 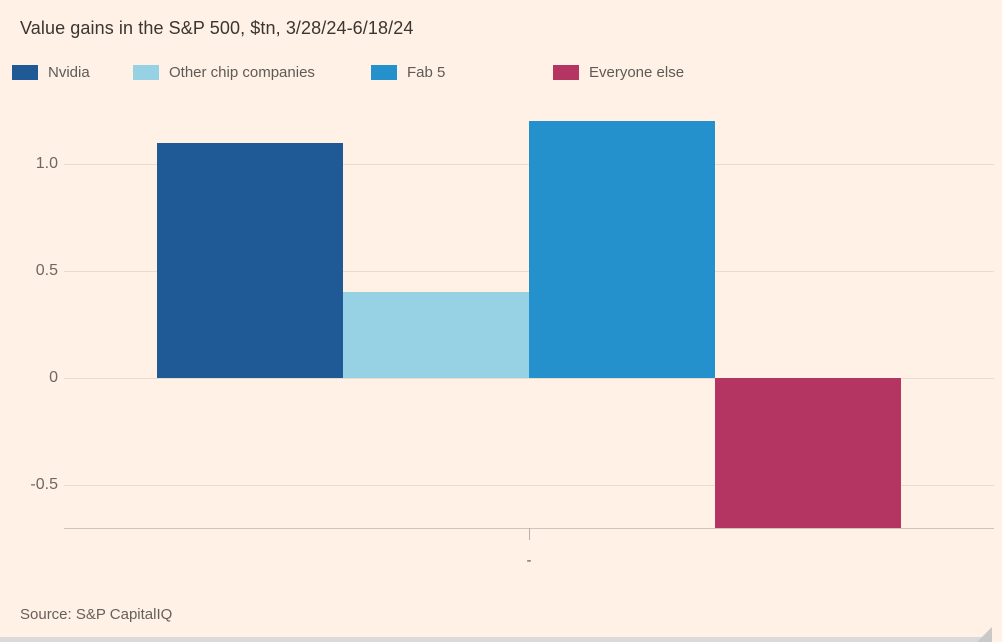 What do you see at coordinates (529, 534) in the screenshot?
I see `x-axis-tick` at bounding box center [529, 534].